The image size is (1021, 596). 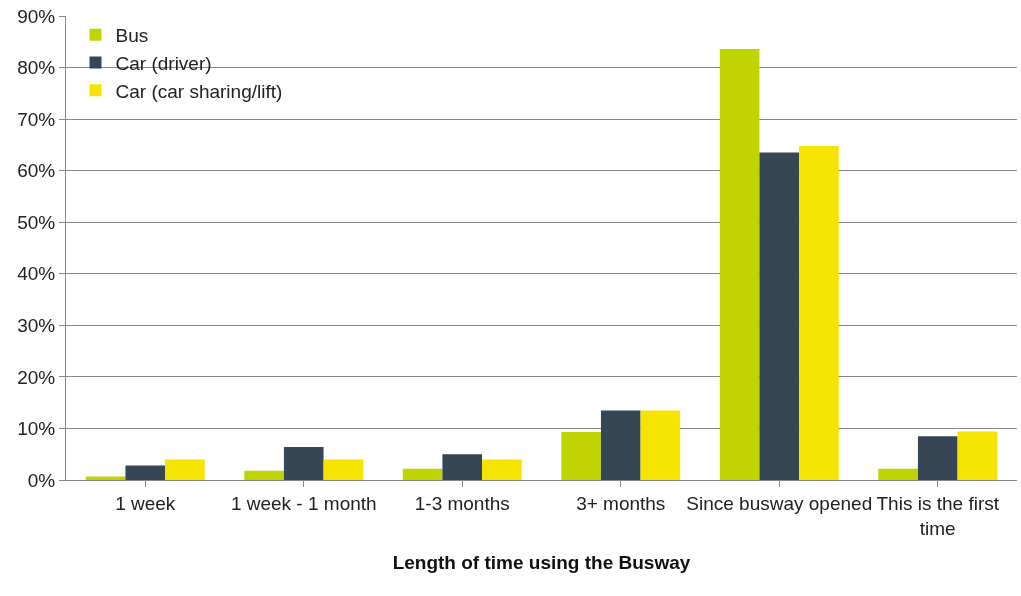 What do you see at coordinates (36, 16) in the screenshot?
I see `y-tick-label: 90%` at bounding box center [36, 16].